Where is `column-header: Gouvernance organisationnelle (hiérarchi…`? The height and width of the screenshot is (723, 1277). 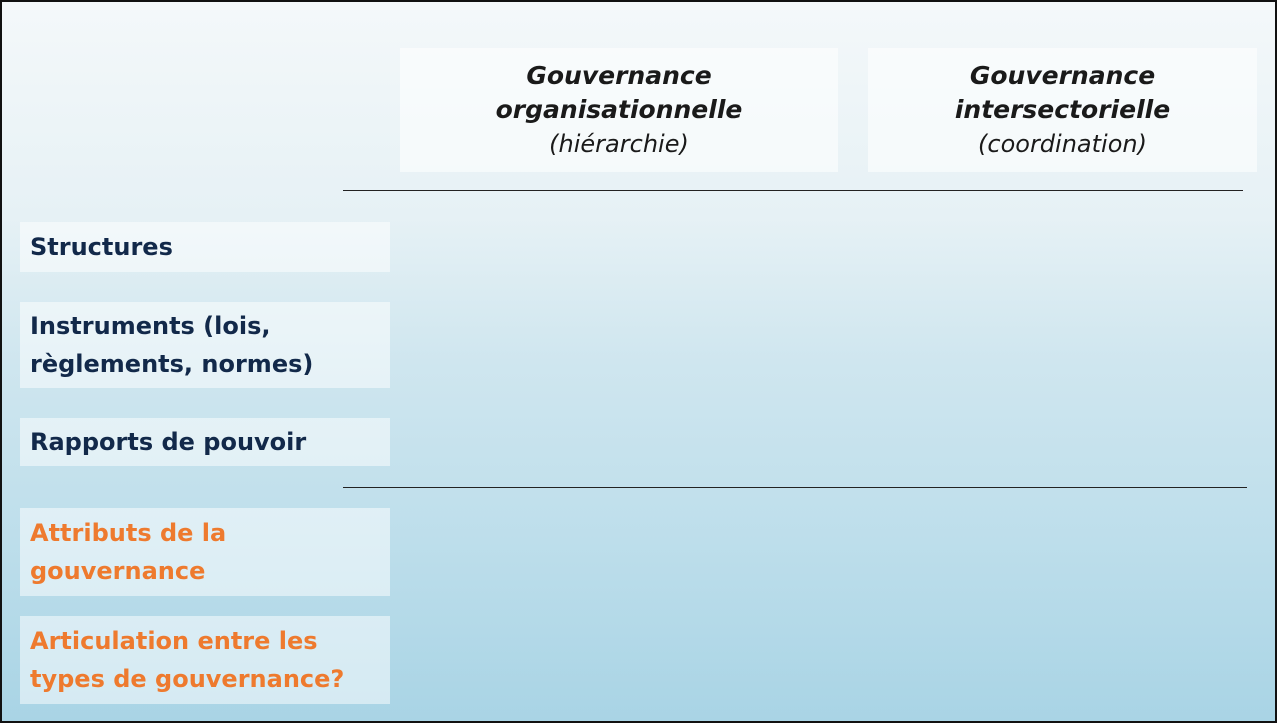
column-header: Gouvernance organisationnelle (hiérarchi… is located at coordinates (619, 110).